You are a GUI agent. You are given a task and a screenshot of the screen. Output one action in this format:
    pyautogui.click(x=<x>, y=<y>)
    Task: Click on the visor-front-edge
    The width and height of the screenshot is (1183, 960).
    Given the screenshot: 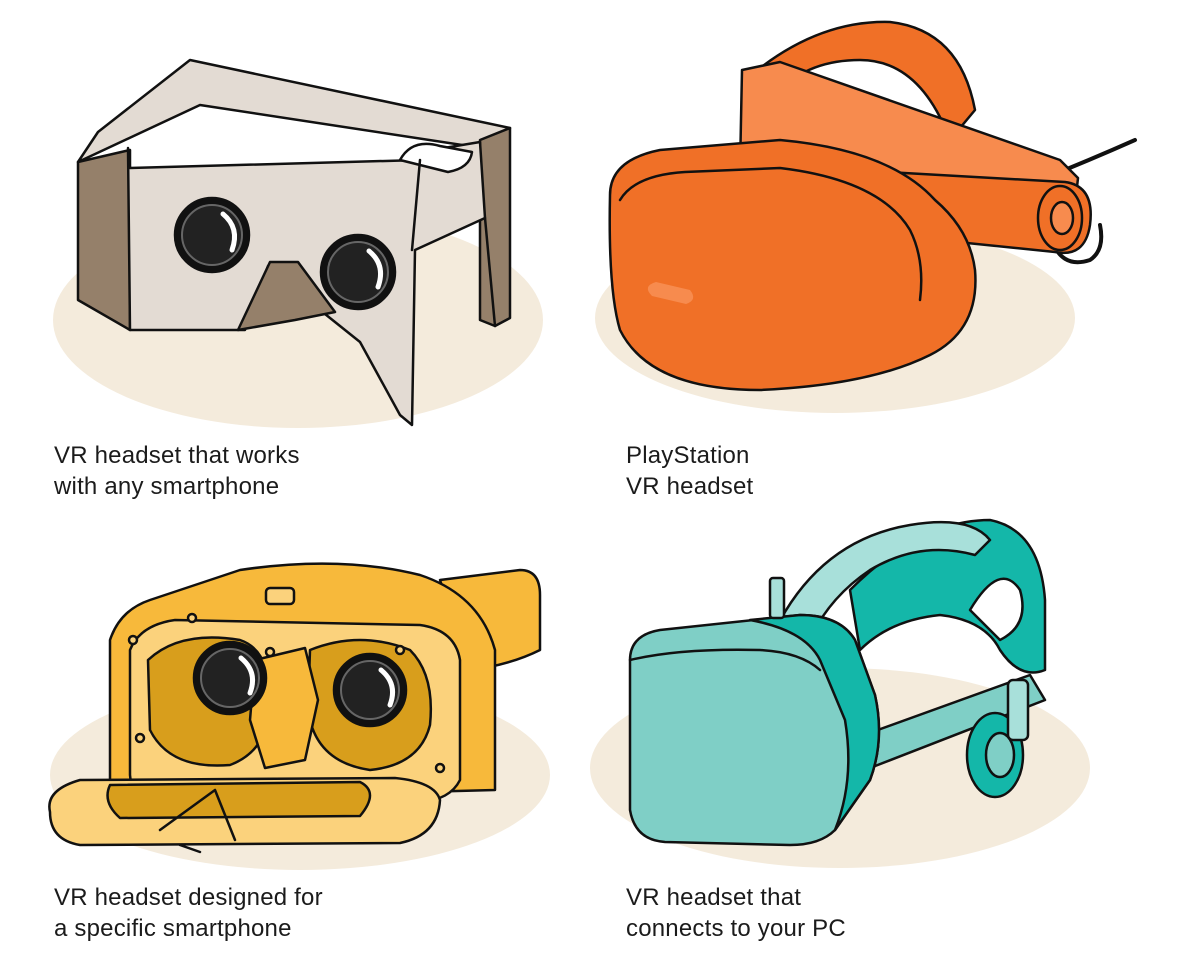 What is the action you would take?
    pyautogui.click(x=725, y=660)
    